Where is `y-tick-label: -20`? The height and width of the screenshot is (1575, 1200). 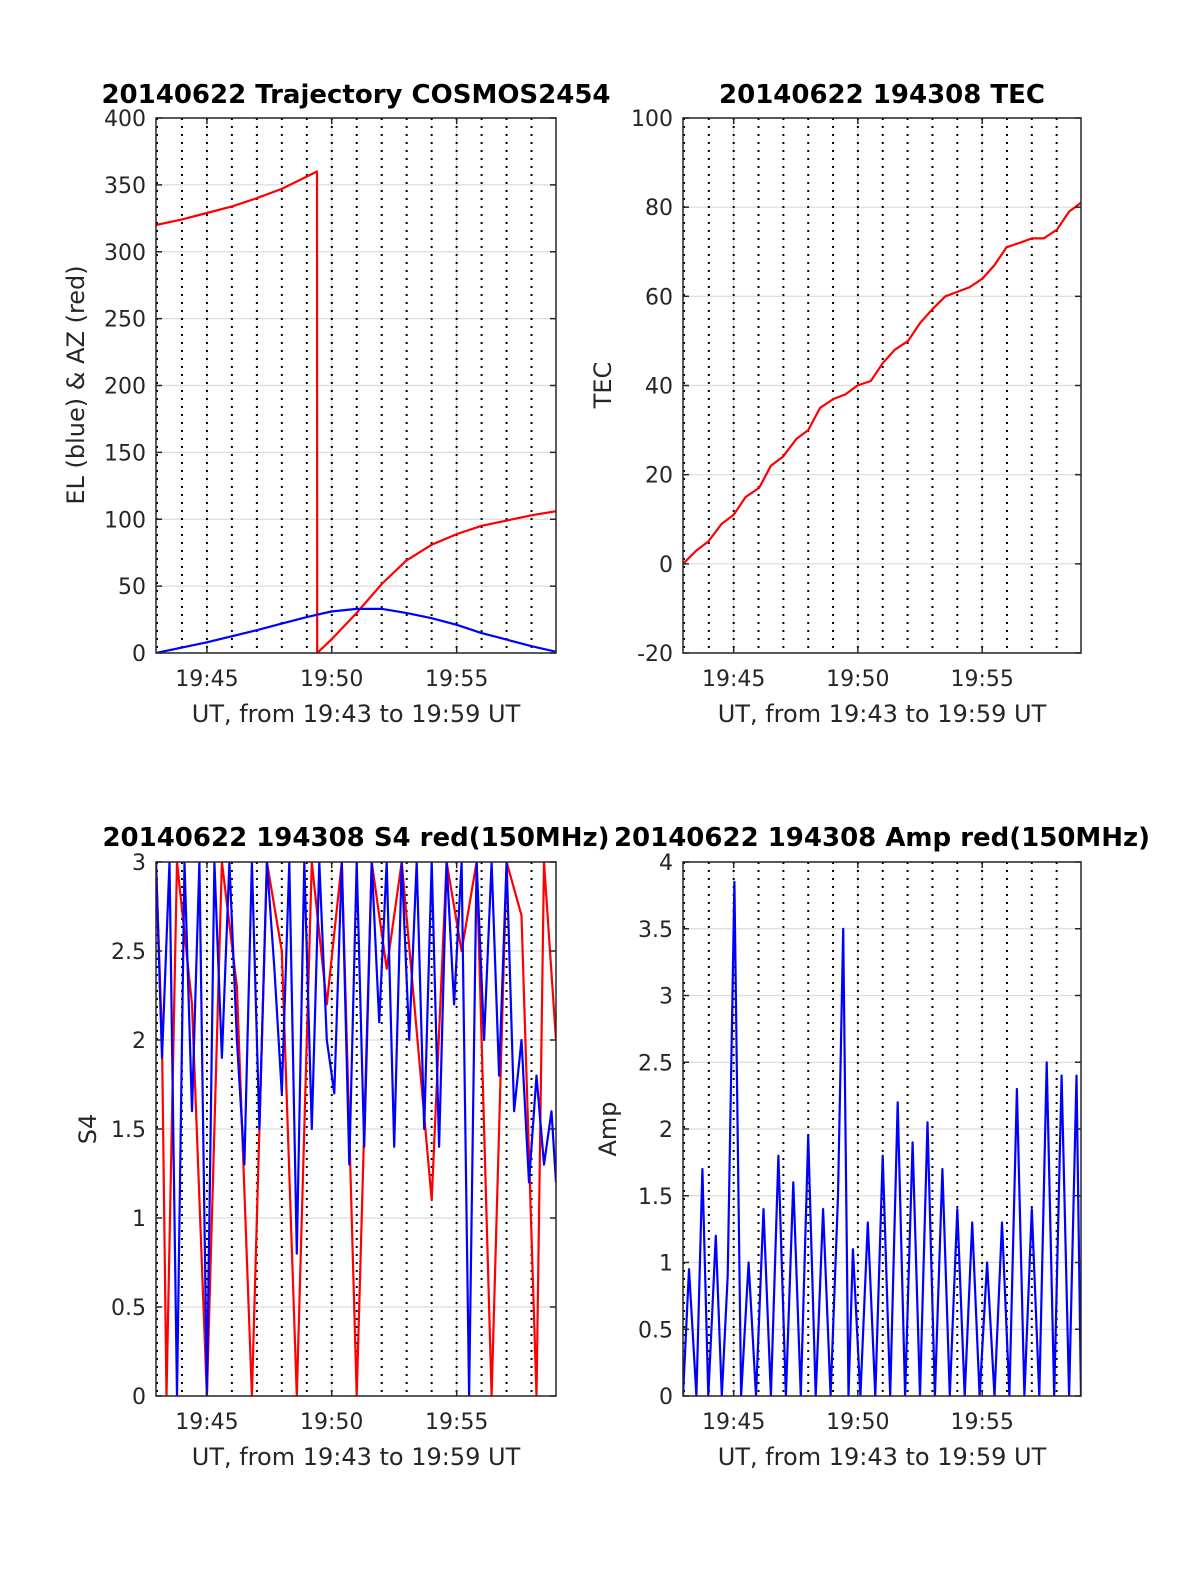
y-tick-label: -20 is located at coordinates (655, 654).